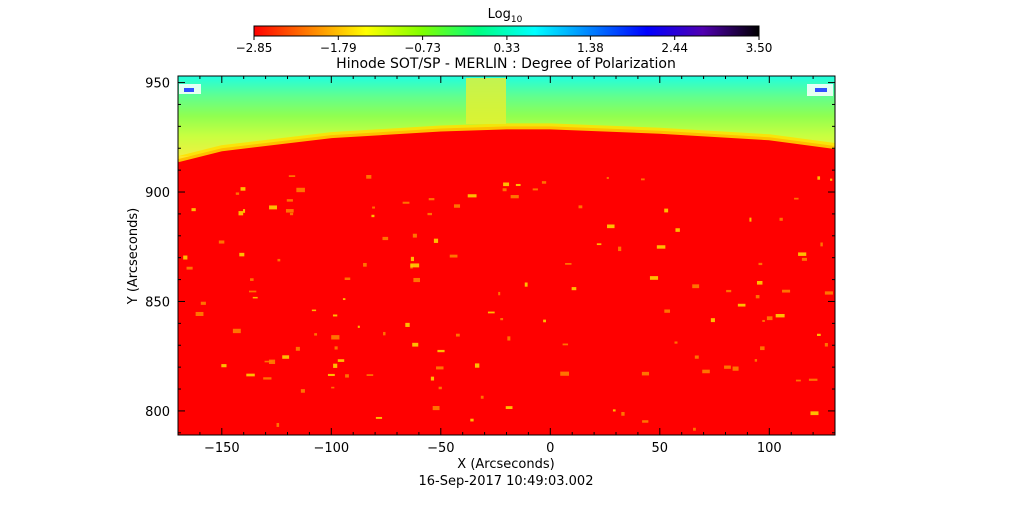  I want to click on colorbar-tick-label: 0.33, so click(507, 48).